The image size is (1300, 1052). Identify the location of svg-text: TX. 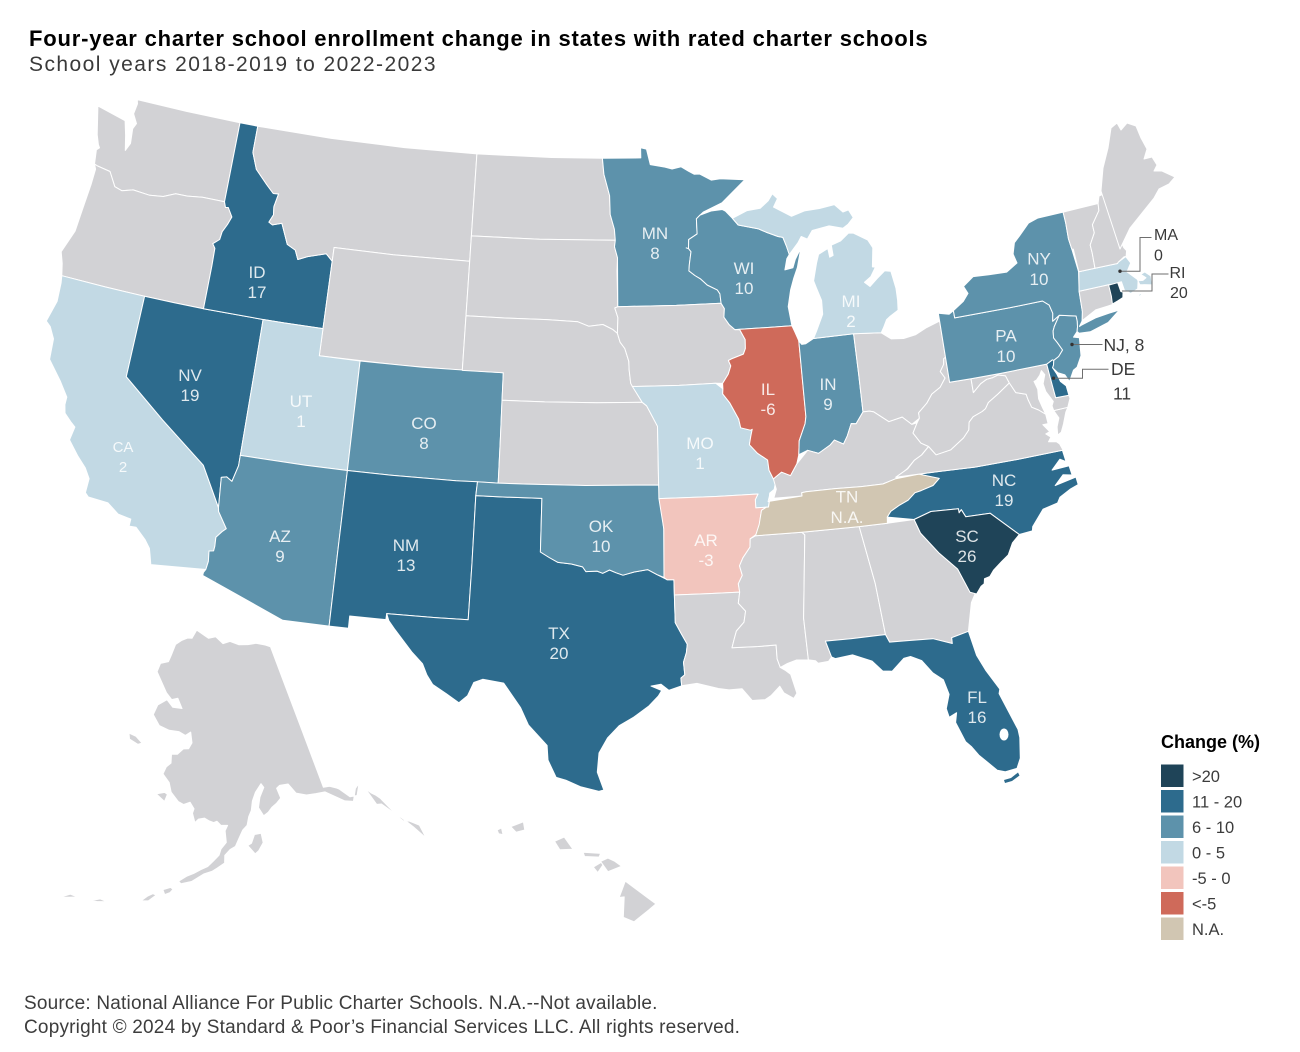
(559, 633).